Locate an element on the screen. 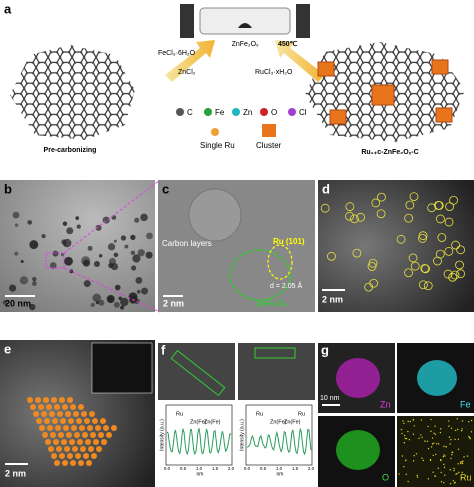 This screenshot has height=487, width=474. line-box is located at coordinates (275, 353).